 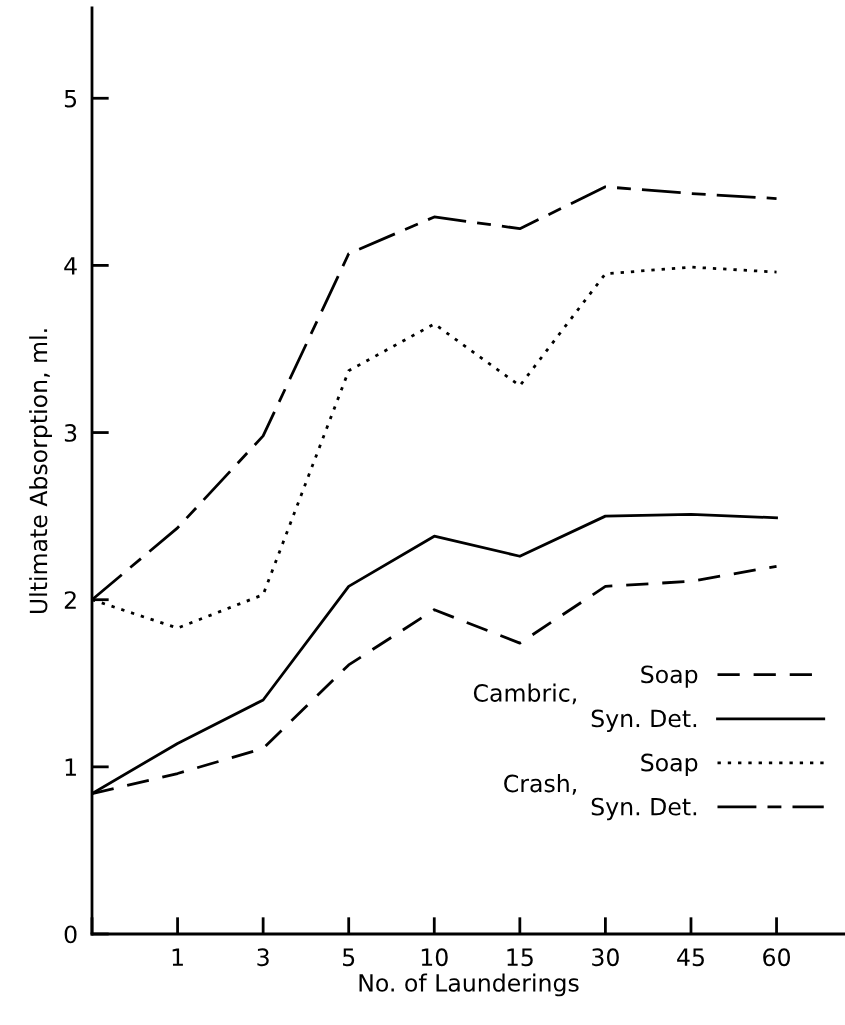 I want to click on y-tick-label: 0, so click(x=70, y=934).